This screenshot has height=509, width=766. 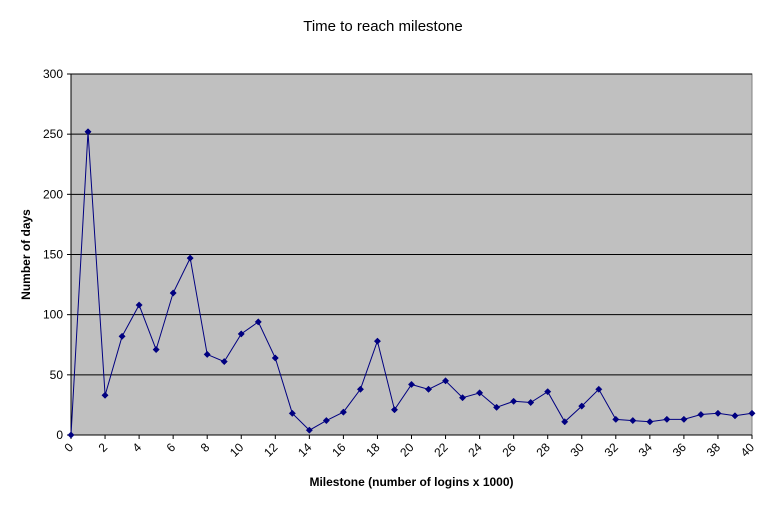 I want to click on x-tick-label: 8, so click(x=205, y=447).